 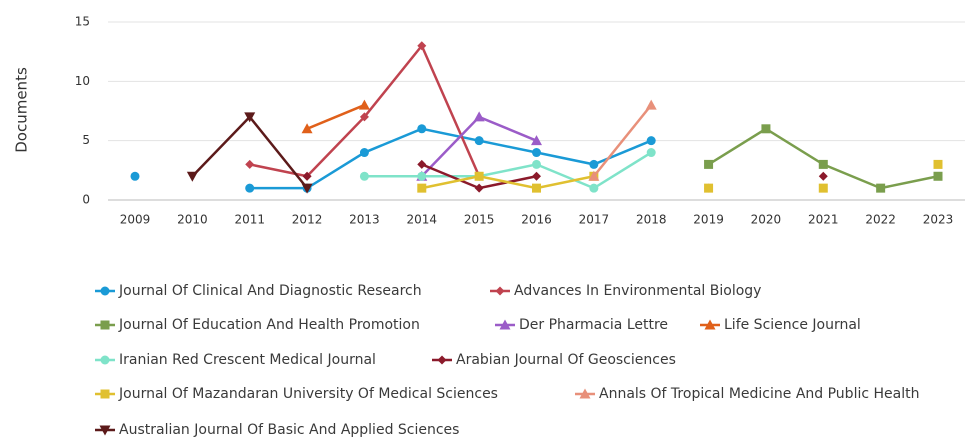 I want to click on x-tick-label: 2021, so click(x=823, y=220).